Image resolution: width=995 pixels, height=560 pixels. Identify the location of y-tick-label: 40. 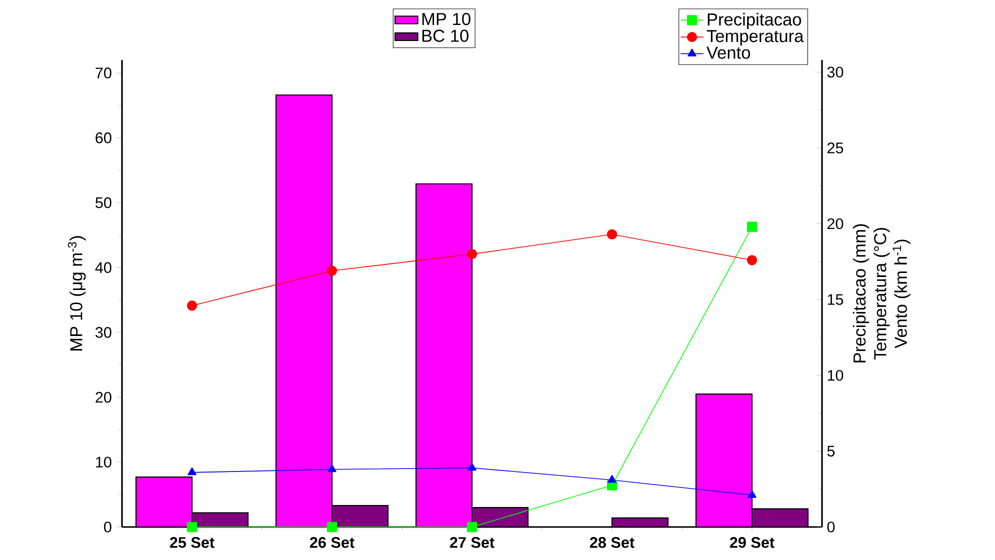
(103, 267).